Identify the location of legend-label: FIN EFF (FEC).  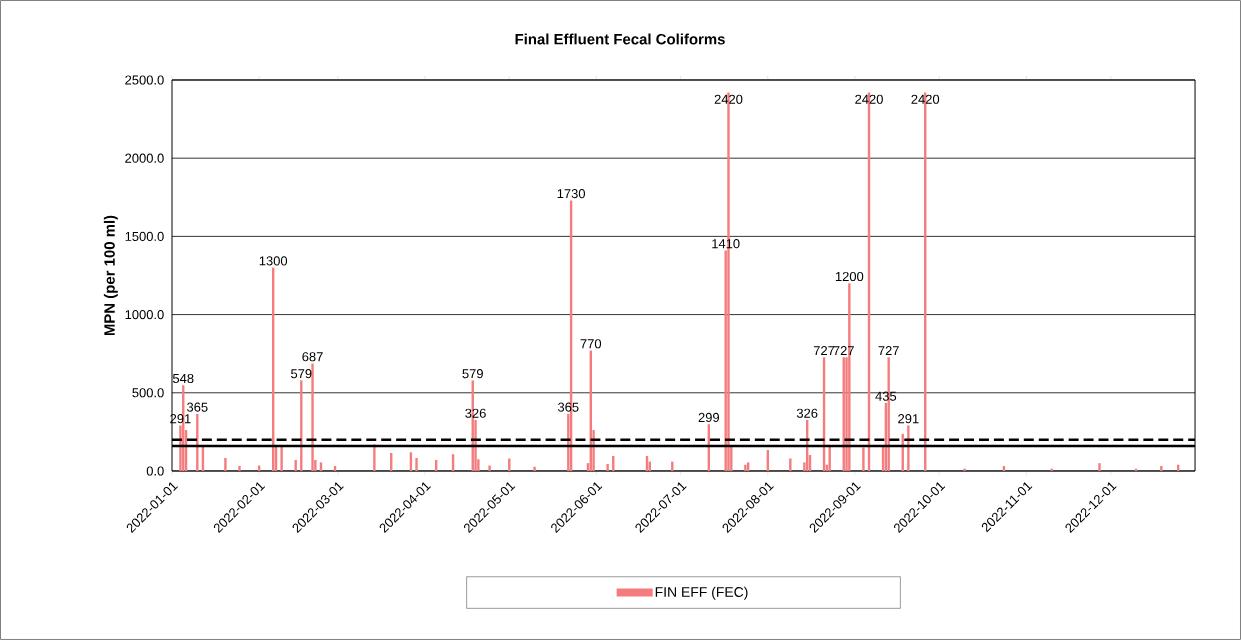
(701, 593).